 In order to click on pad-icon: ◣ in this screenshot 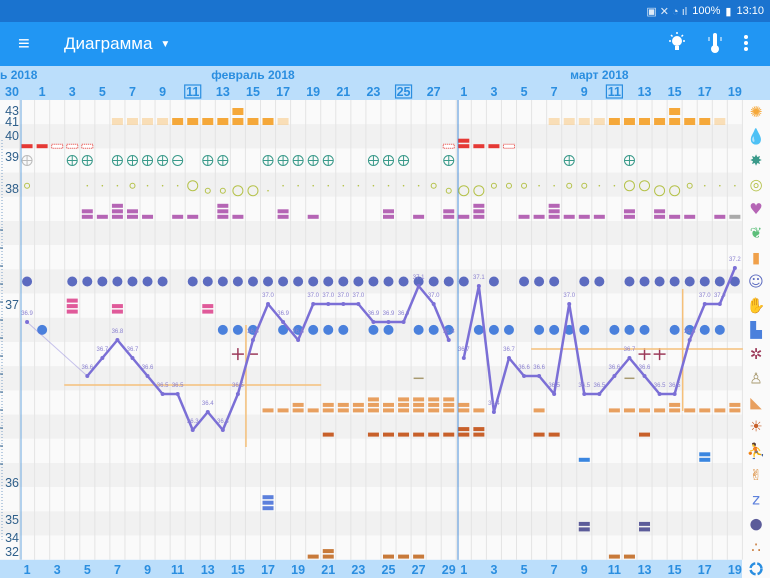, I will do `click(756, 403)`.